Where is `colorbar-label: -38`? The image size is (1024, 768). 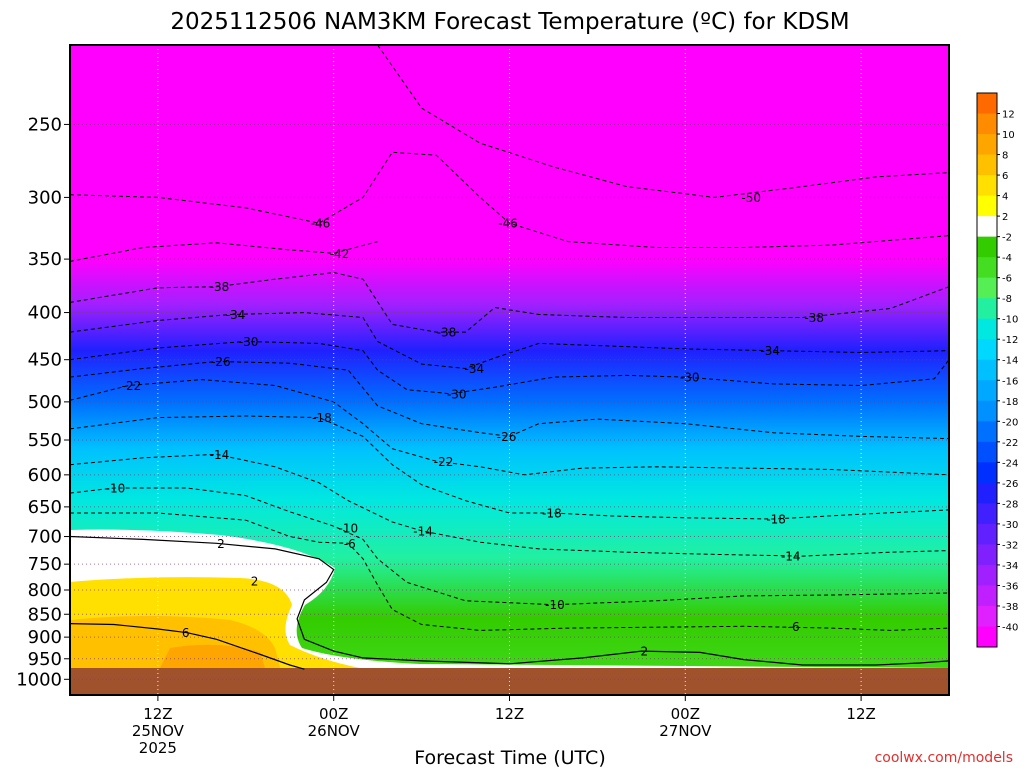 colorbar-label: -38 is located at coordinates (1010, 607).